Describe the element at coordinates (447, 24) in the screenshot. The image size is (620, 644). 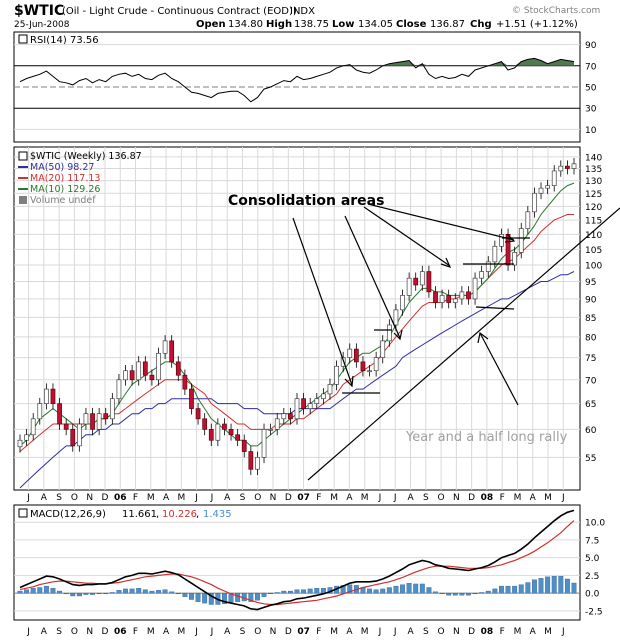
I see `close-value: 136.87` at that location.